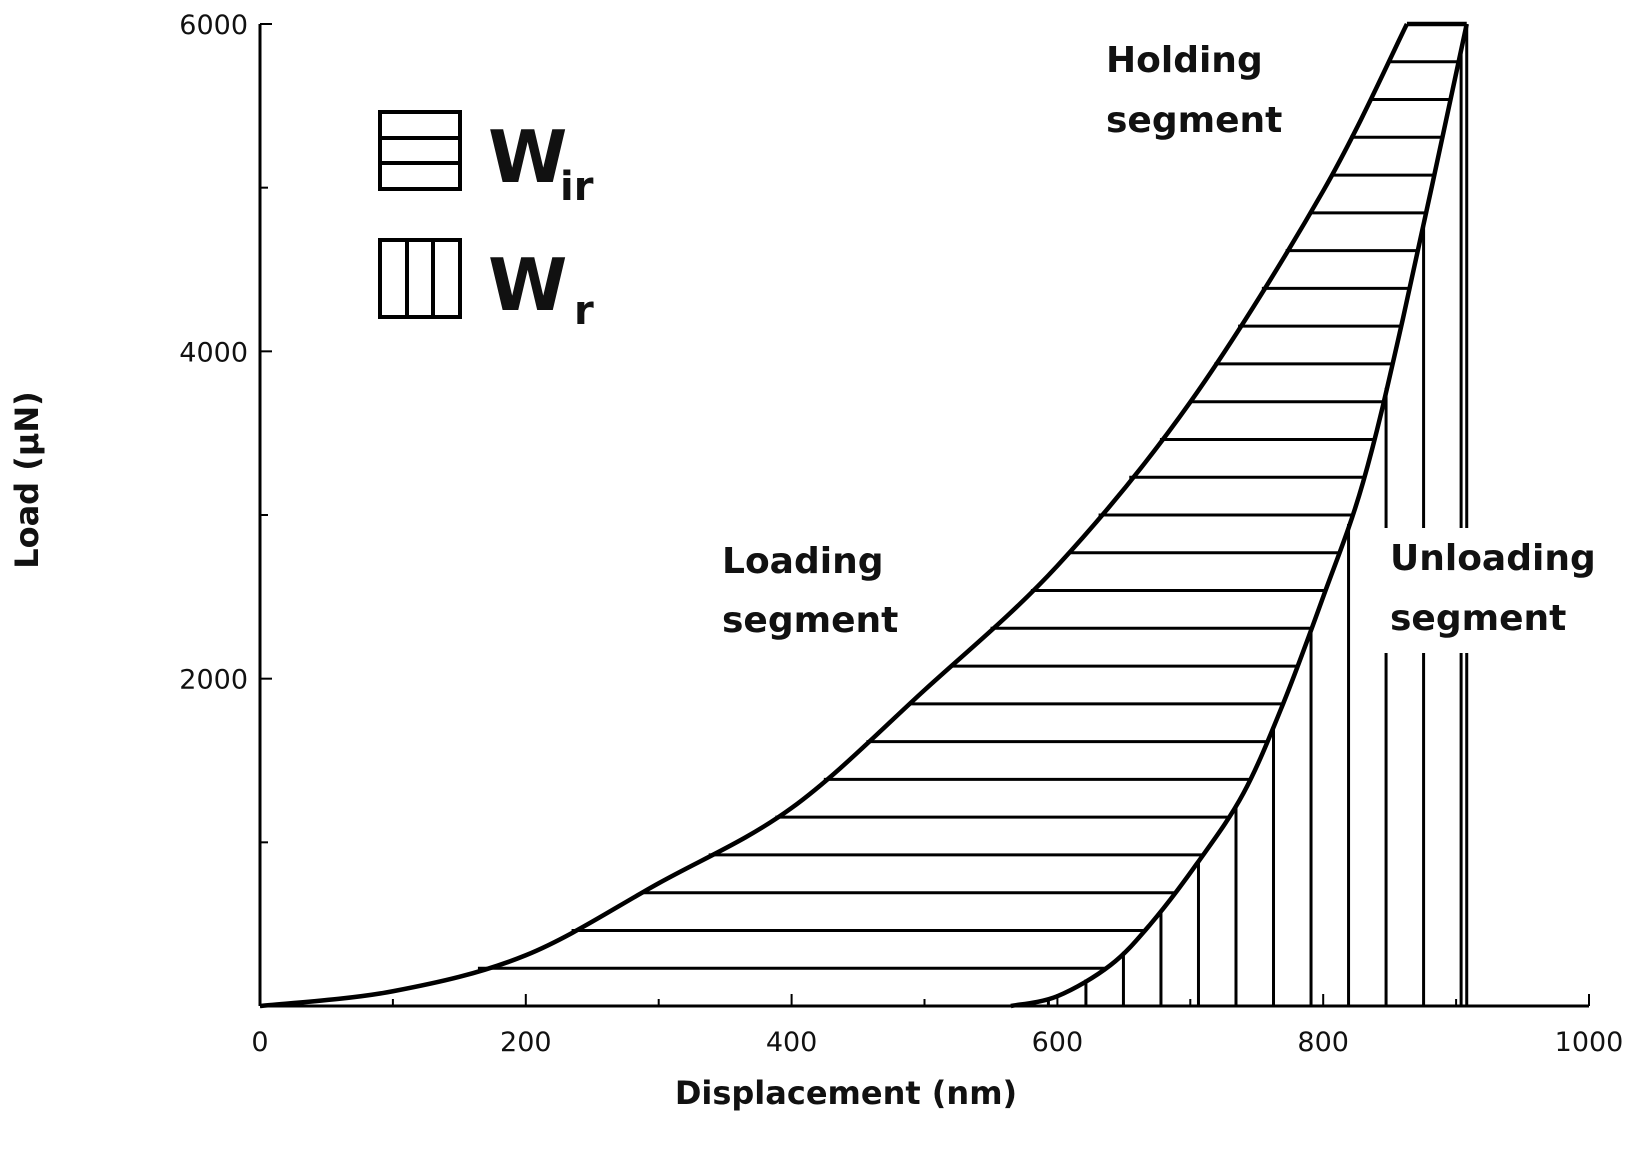 Image resolution: width=1629 pixels, height=1165 pixels. Describe the element at coordinates (259, 1042) in the screenshot. I see `x-tick-label: 0` at that location.